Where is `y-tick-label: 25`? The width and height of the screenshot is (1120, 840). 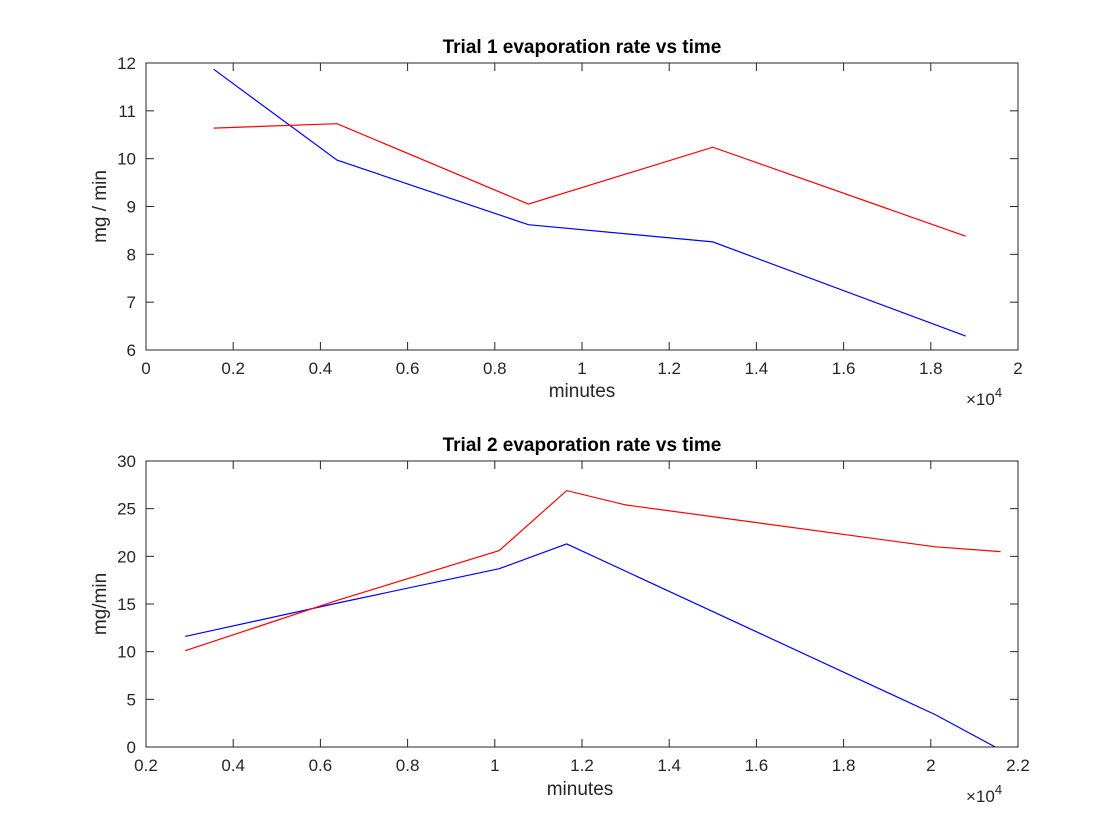 y-tick-label: 25 is located at coordinates (126, 509).